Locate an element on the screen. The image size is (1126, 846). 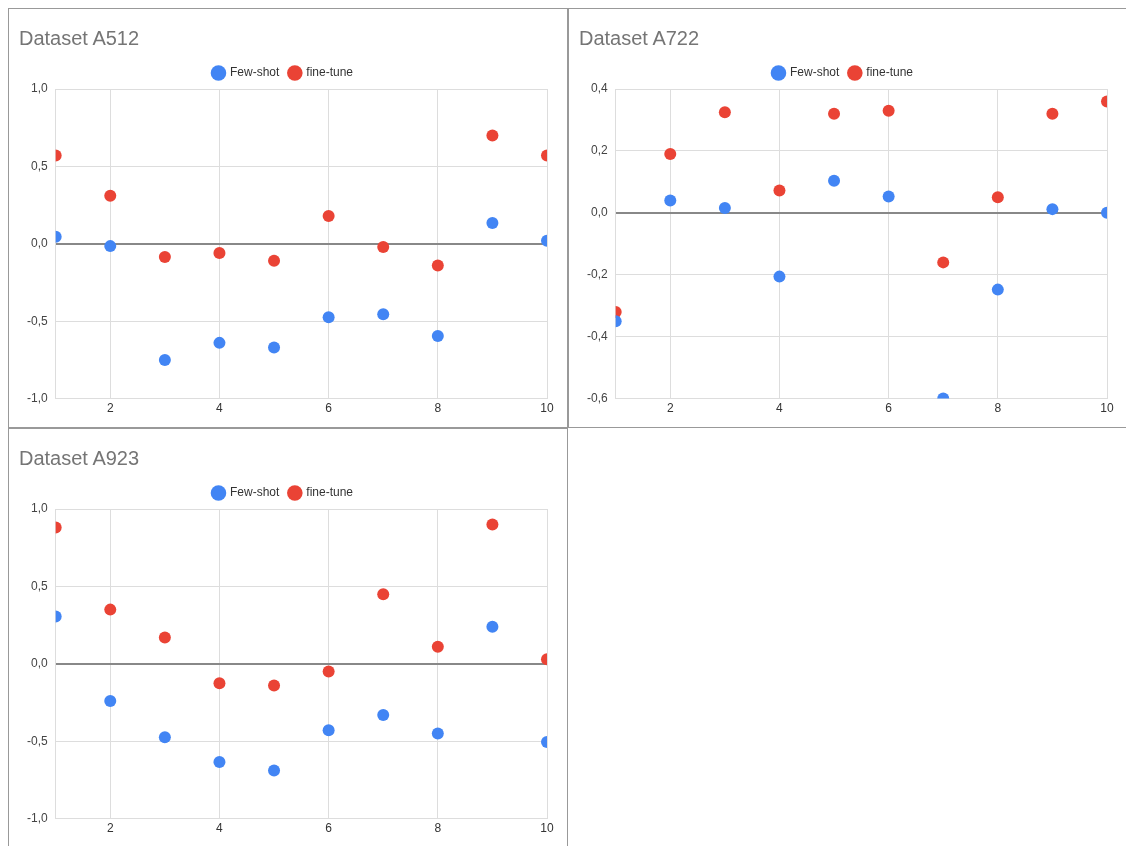
chart-title: Dataset A923 is located at coordinates (79, 457).